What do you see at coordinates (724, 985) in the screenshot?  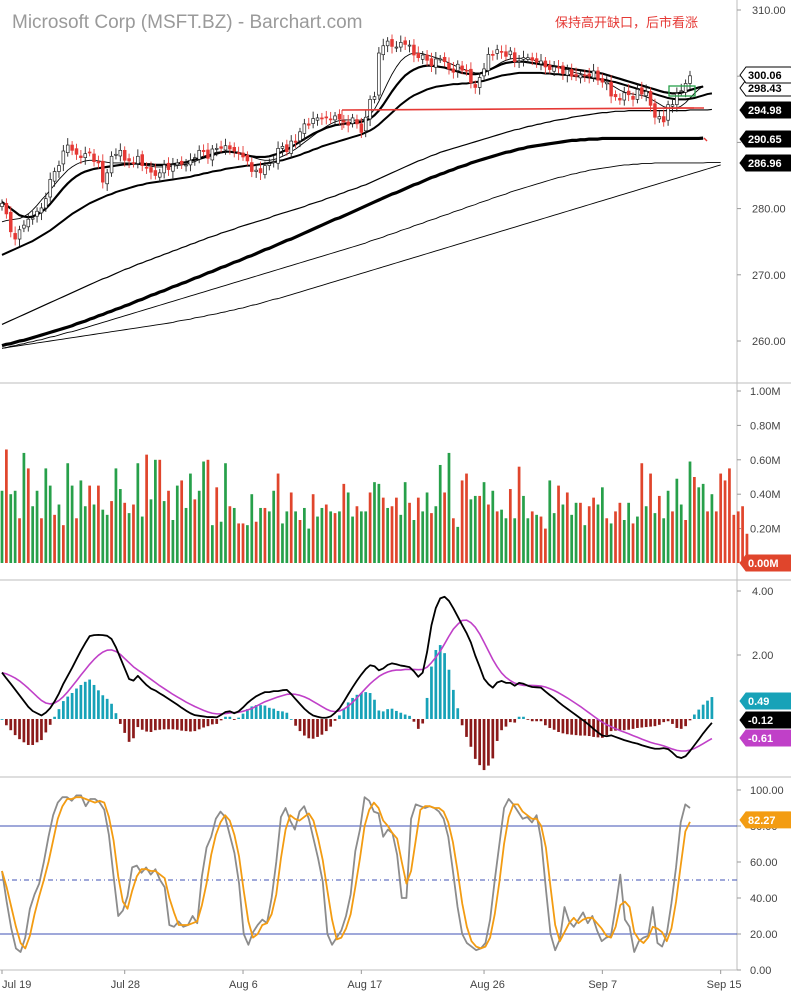 I see `date-tick-label: Sep 15` at bounding box center [724, 985].